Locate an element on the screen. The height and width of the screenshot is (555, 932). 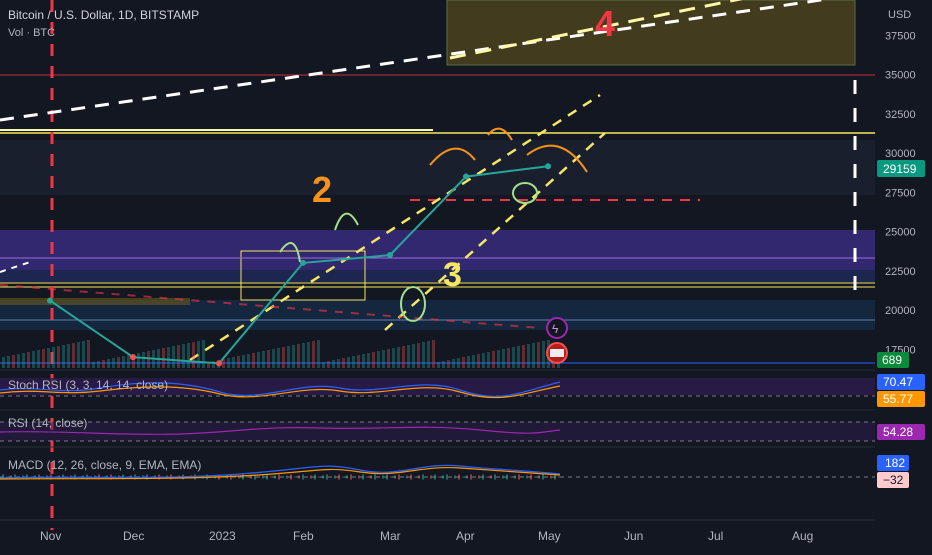
grey-zone is located at coordinates (437, 167).